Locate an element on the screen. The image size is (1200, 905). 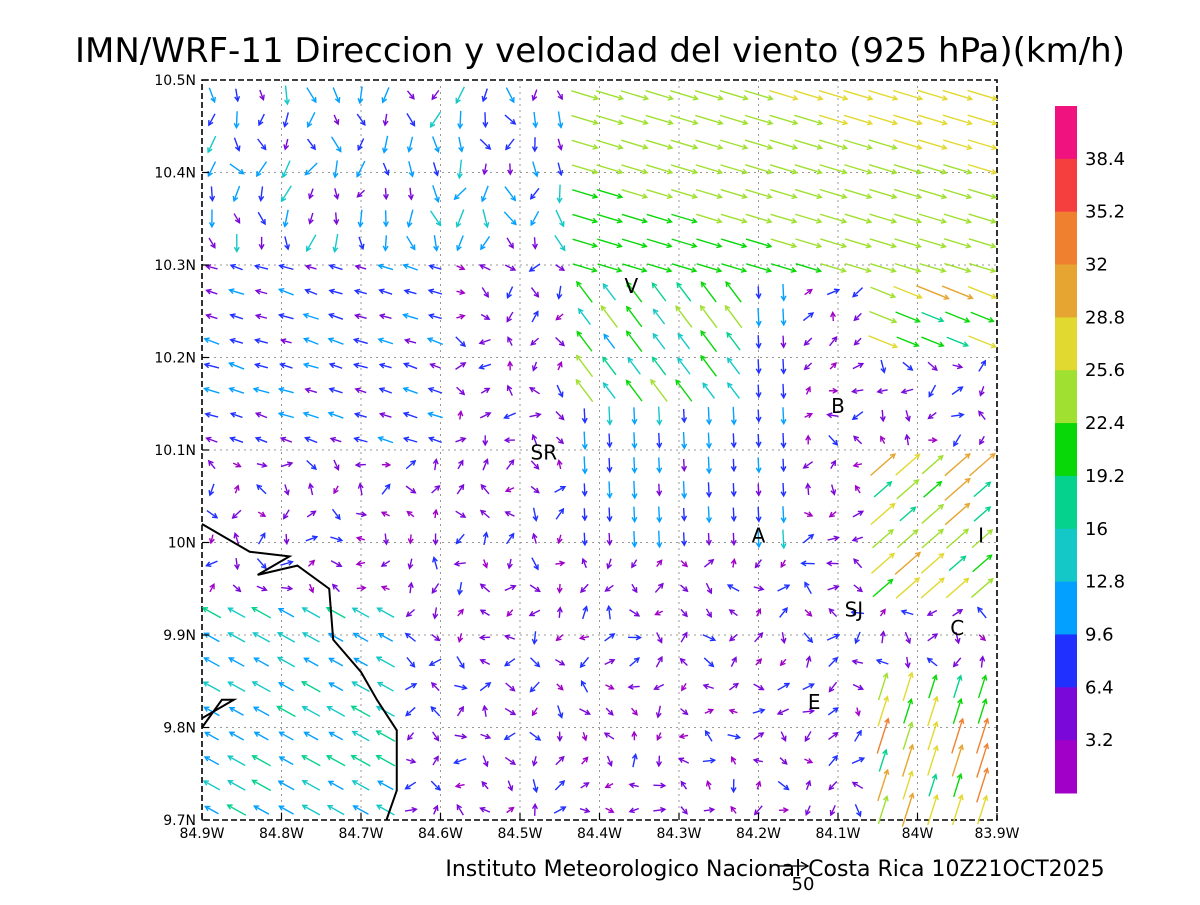
colorbar-label: 16 is located at coordinates (1096, 529).